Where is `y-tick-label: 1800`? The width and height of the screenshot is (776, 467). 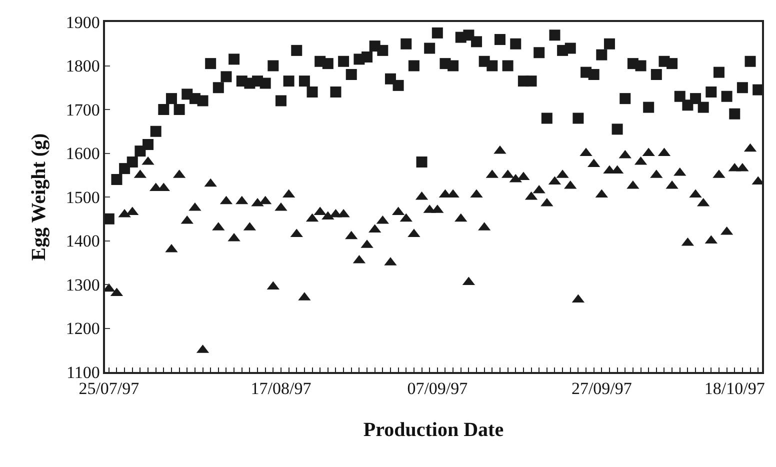
y-tick-label: 1800 is located at coordinates (83, 66).